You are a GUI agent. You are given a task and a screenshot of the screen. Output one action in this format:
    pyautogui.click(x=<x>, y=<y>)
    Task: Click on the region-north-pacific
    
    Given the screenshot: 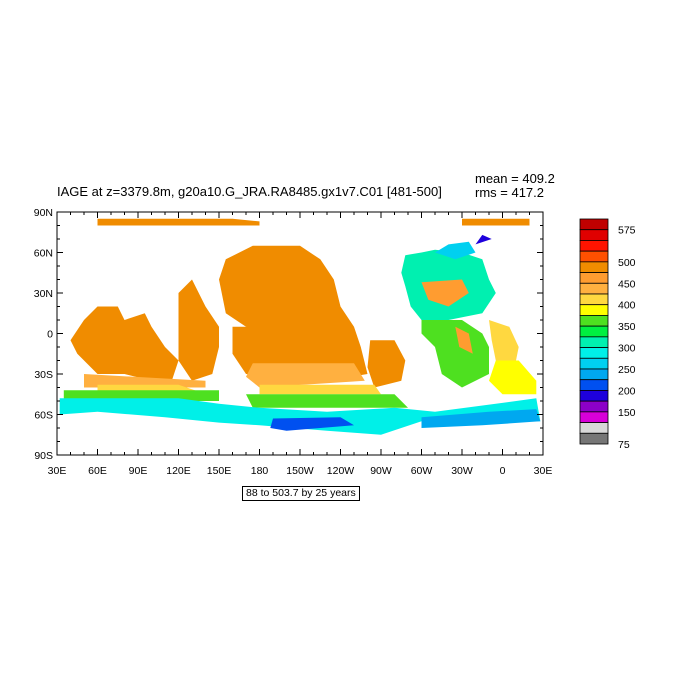 What is the action you would take?
    pyautogui.click(x=286, y=293)
    